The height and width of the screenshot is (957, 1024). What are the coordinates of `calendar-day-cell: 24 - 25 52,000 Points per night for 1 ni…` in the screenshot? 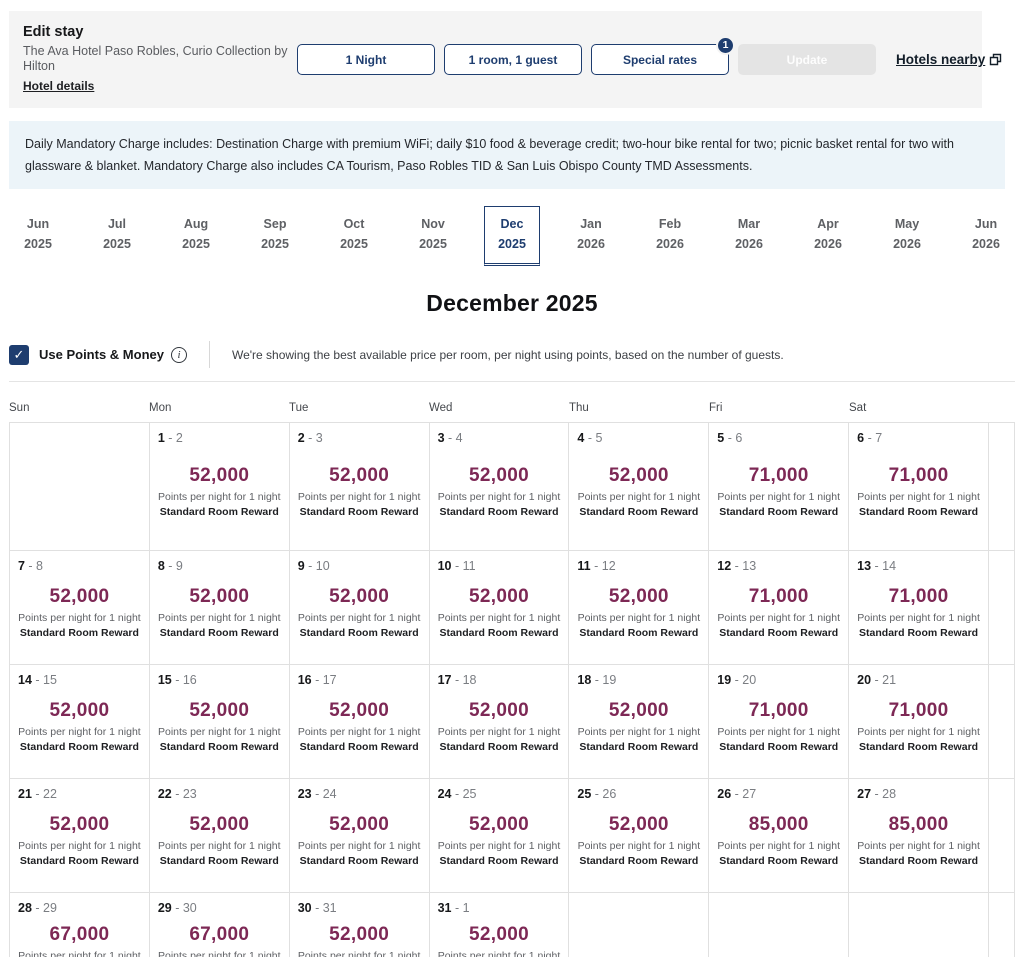 It's located at (499, 836).